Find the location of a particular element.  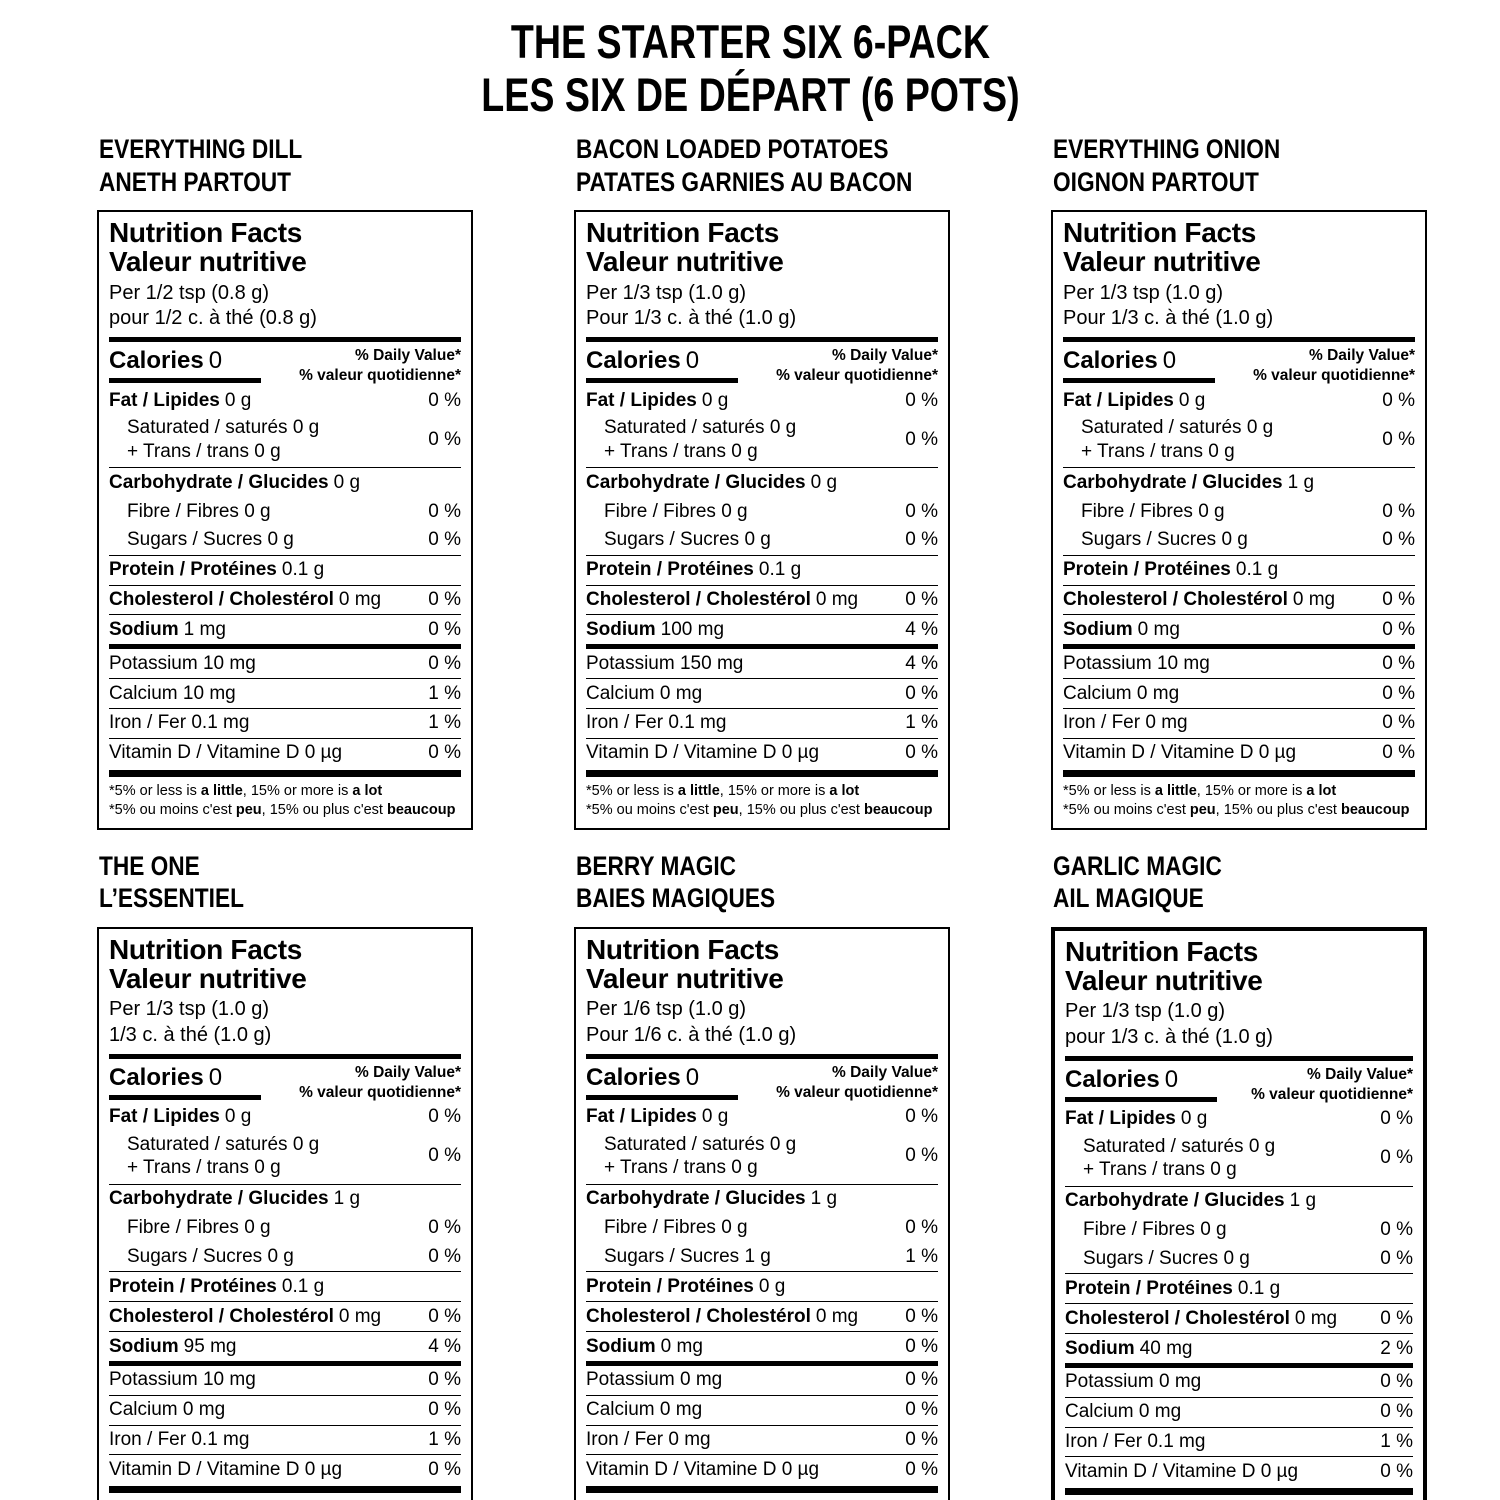

fat-row: Fat / Lipides 0 g 0 % is located at coordinates (762, 400).